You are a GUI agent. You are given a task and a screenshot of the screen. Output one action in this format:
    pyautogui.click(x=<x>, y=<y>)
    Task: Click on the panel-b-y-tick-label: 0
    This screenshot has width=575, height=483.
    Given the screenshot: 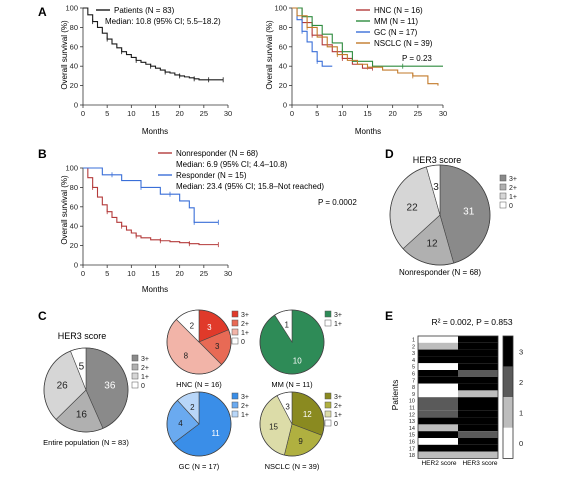 What is the action you would take?
    pyautogui.click(x=76, y=265)
    